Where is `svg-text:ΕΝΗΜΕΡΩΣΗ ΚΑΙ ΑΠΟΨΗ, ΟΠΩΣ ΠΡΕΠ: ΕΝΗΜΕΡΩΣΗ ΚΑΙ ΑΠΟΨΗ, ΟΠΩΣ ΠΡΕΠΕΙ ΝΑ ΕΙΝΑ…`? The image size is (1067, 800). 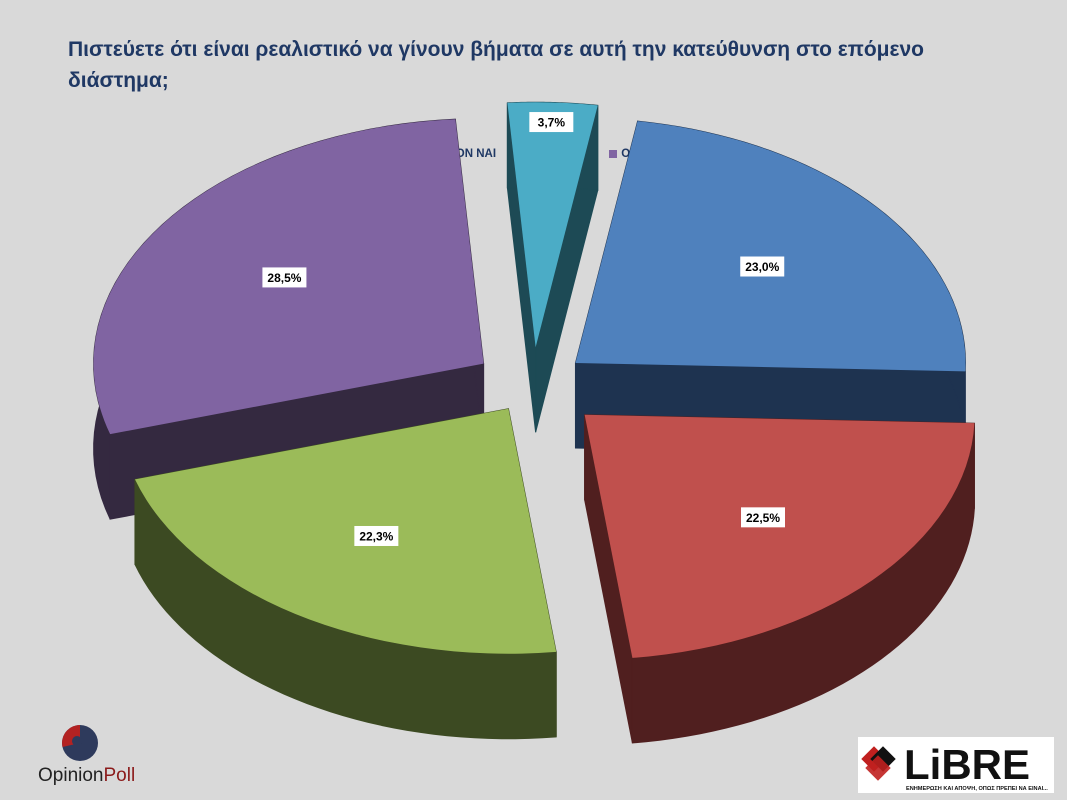
svg-text:ΕΝΗΜΕΡΩΣΗ ΚΑΙ ΑΠΟΨΗ, ΟΠΩΣ ΠΡΕΠ: ΕΝΗΜΕΡΩΣΗ ΚΑΙ ΑΠΟΨΗ, ΟΠΩΣ ΠΡΕΠΕΙ ΝΑ ΕΙΝΑ… is located at coordinates (977, 789).